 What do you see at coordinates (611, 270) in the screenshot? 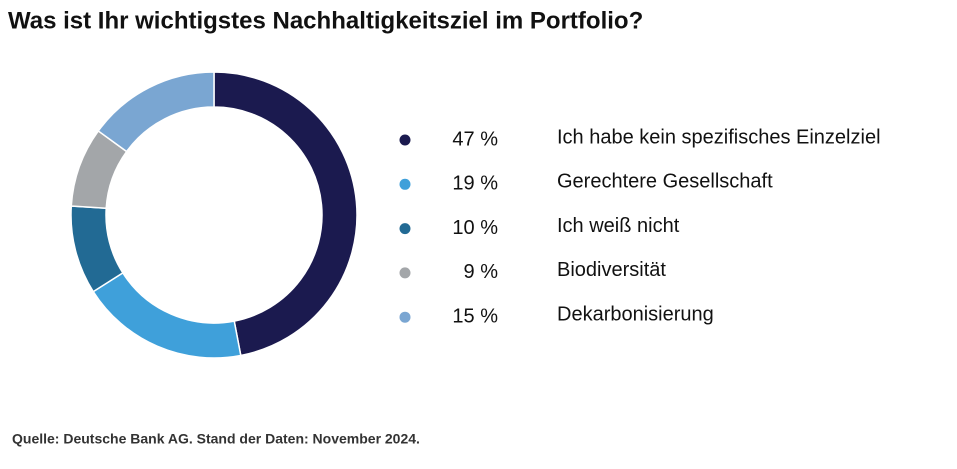
I see `legend-label: Biodiversität` at bounding box center [611, 270].